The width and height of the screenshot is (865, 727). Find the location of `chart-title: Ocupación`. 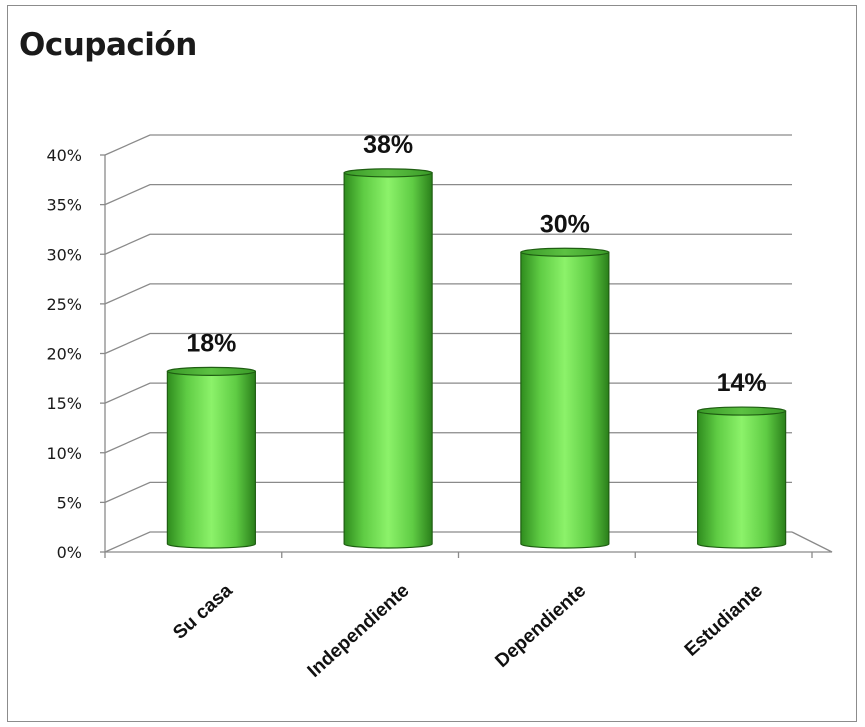

chart-title: Ocupación is located at coordinates (108, 45).